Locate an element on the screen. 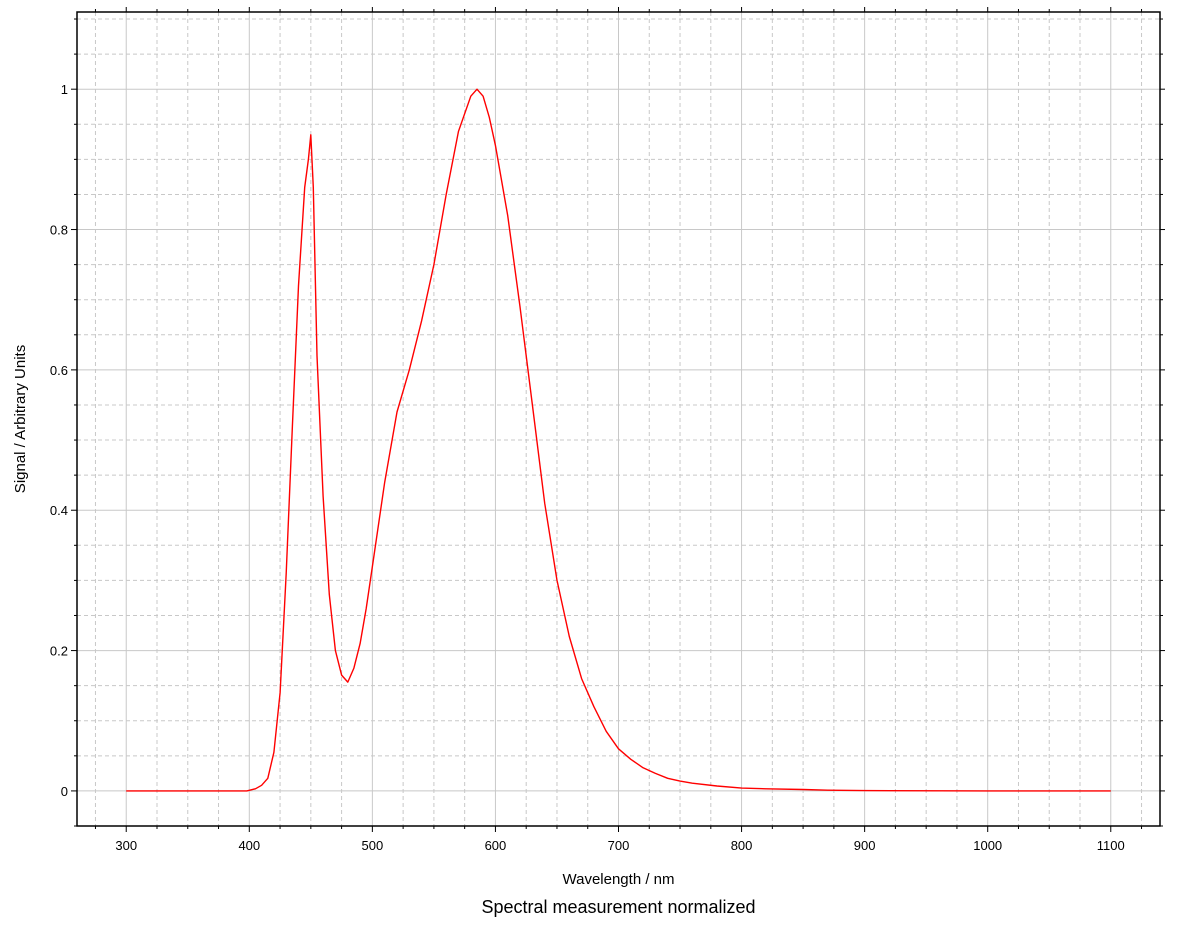  x-tick-label: 500 is located at coordinates (373, 845).